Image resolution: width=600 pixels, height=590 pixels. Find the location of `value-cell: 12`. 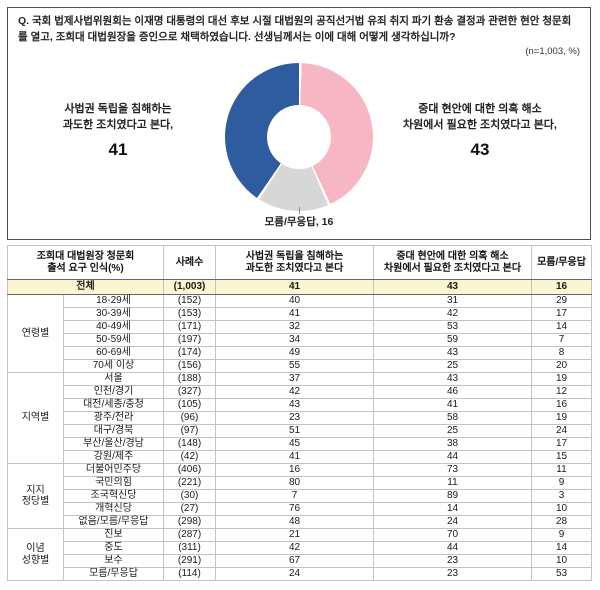

value-cell: 12 is located at coordinates (561, 392).